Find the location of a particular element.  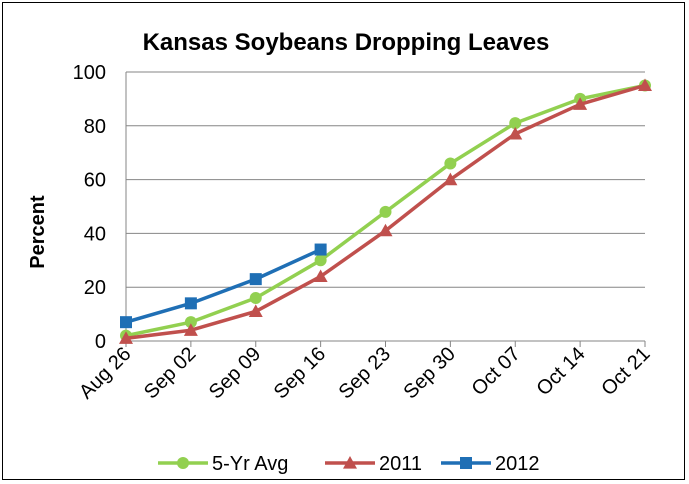

legend-item: 2012 is located at coordinates (490, 464).